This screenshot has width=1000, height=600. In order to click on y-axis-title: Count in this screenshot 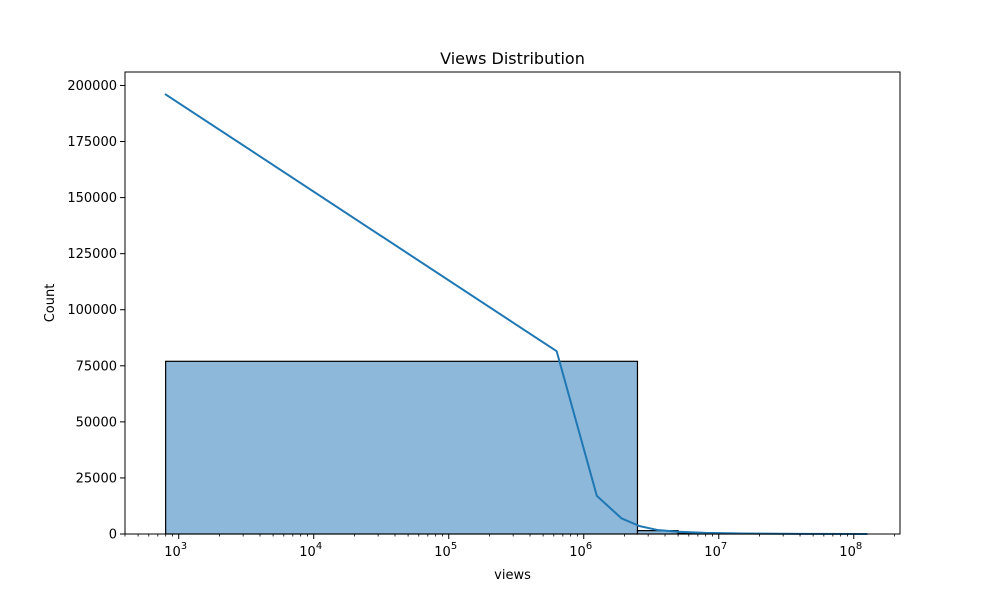, I will do `click(50, 303)`.